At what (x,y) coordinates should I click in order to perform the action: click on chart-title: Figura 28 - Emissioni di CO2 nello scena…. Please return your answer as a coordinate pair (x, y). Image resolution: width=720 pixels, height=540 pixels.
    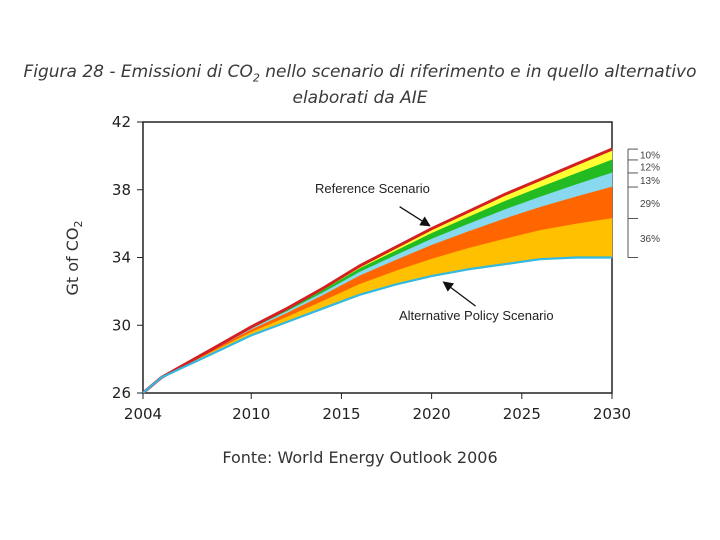
    Looking at the image, I should click on (360, 85).